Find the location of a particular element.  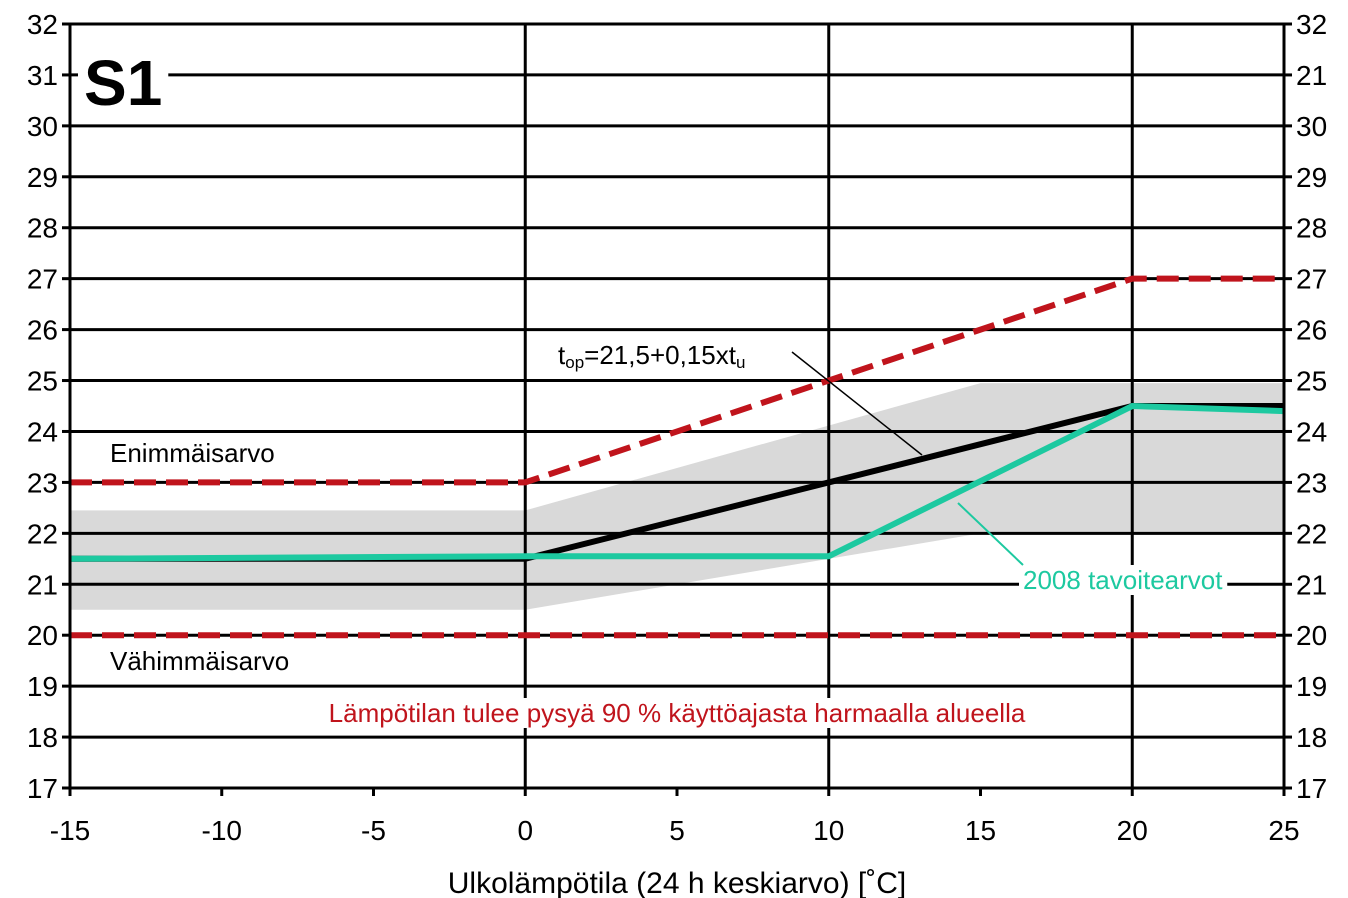

y-tick-label-left: 28 is located at coordinates (42, 228).